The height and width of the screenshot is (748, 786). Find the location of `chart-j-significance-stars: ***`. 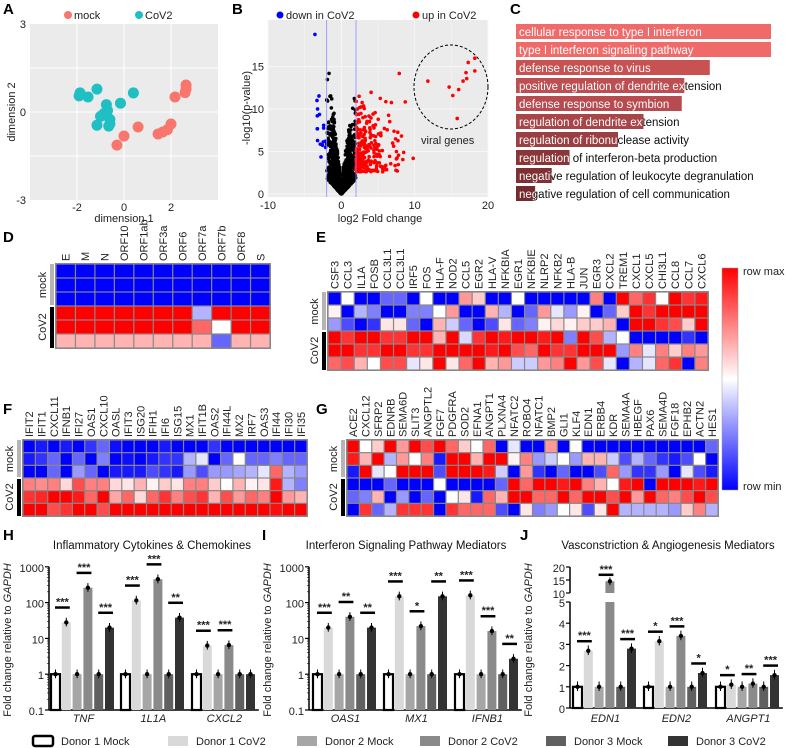

chart-j-significance-stars: *** is located at coordinates (607, 570).